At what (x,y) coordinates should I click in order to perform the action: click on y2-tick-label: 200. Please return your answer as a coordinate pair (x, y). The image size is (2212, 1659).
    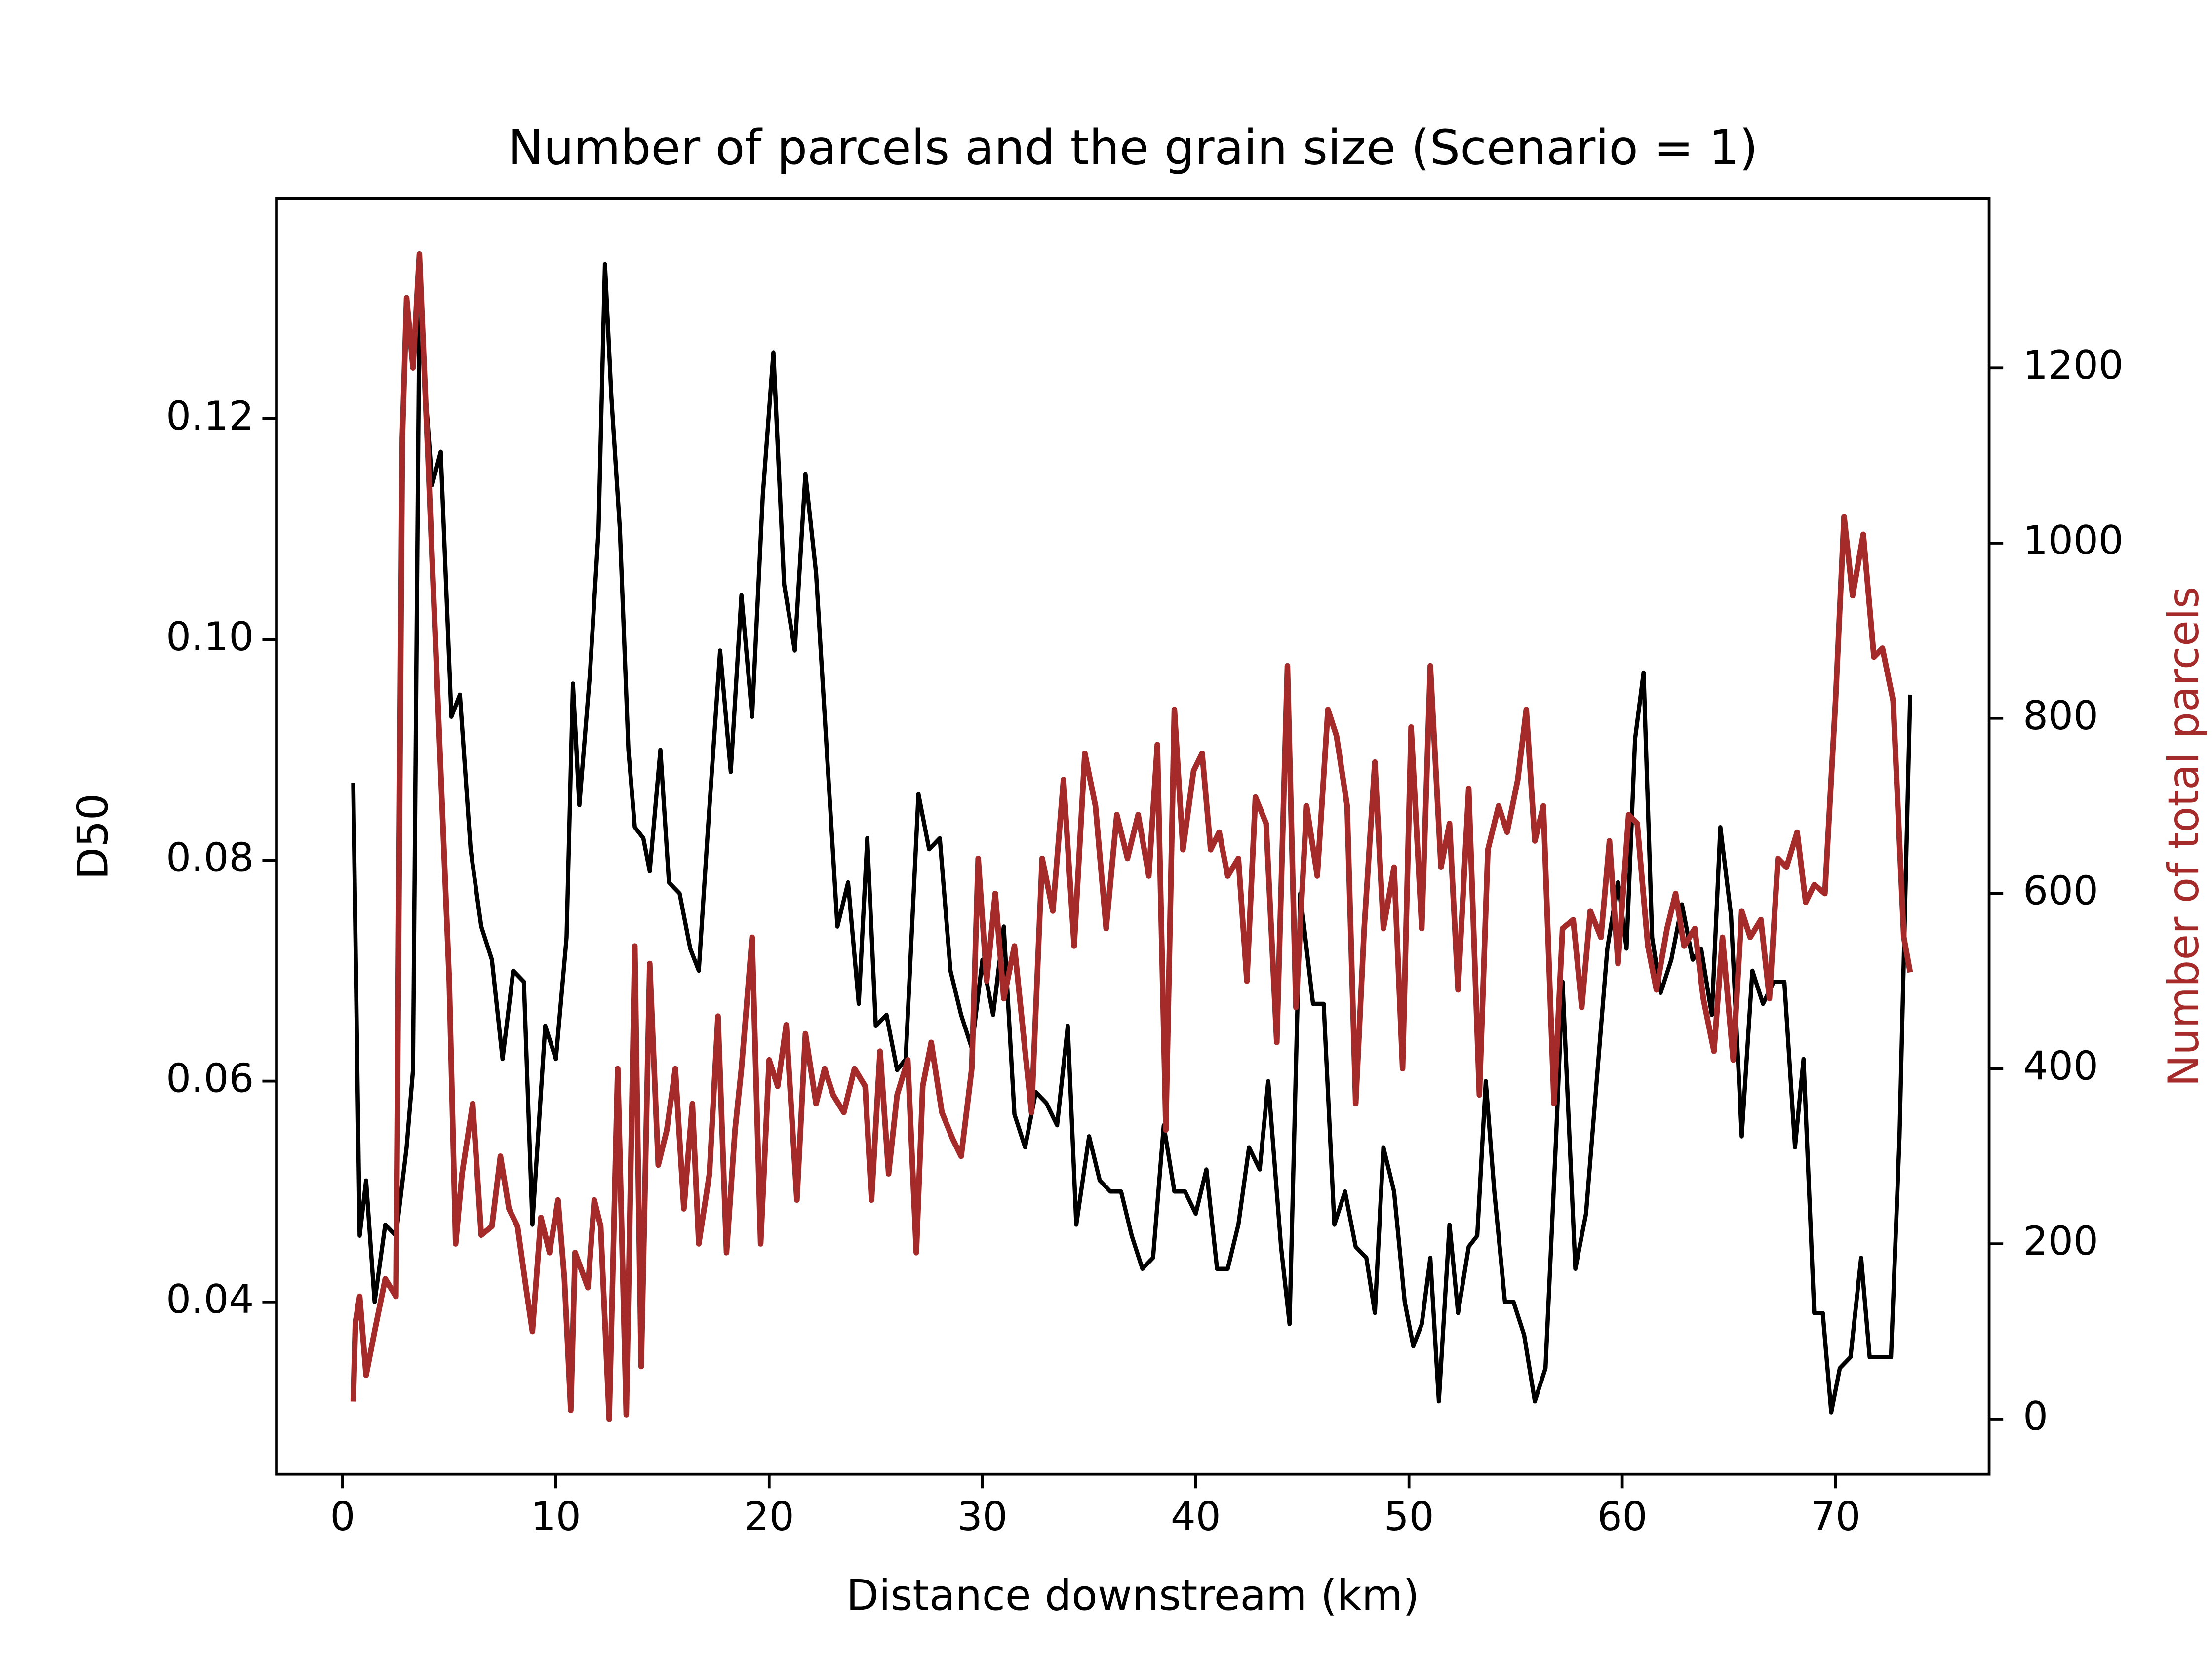
    Looking at the image, I should click on (2061, 1241).